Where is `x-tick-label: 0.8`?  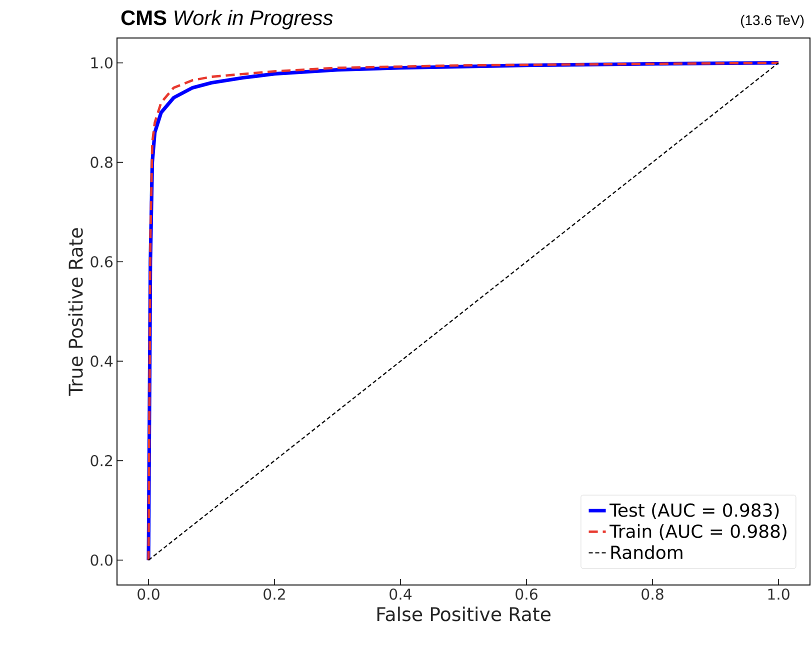
x-tick-label: 0.8 is located at coordinates (653, 594).